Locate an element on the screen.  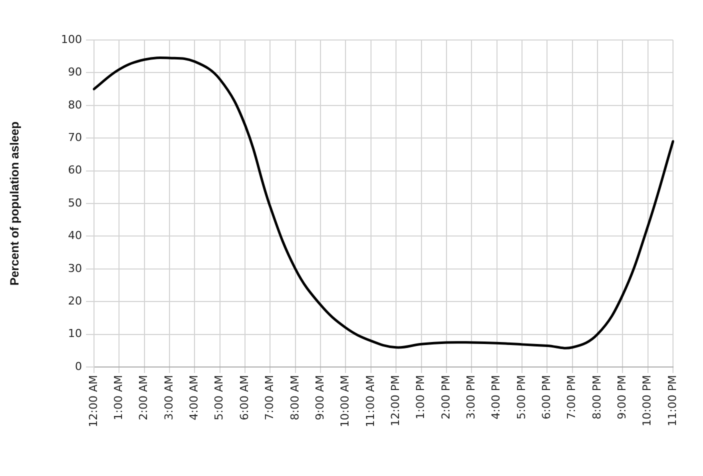
y-tick-label: 0 is located at coordinates (78, 366).